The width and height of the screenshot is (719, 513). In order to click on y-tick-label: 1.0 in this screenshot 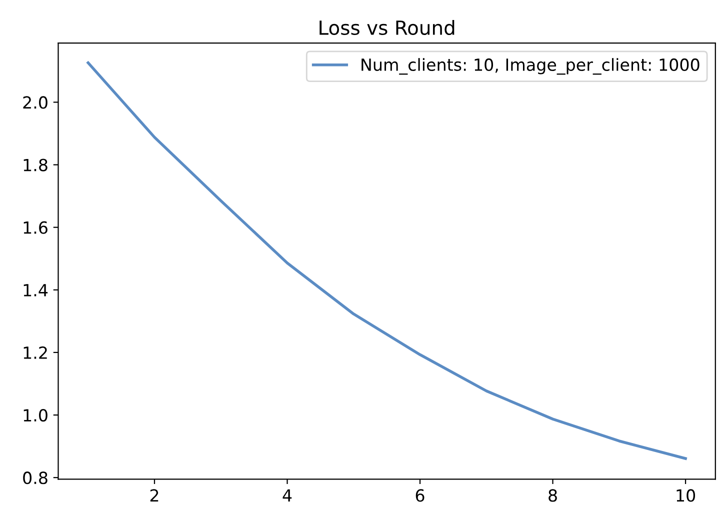, I will do `click(36, 415)`.